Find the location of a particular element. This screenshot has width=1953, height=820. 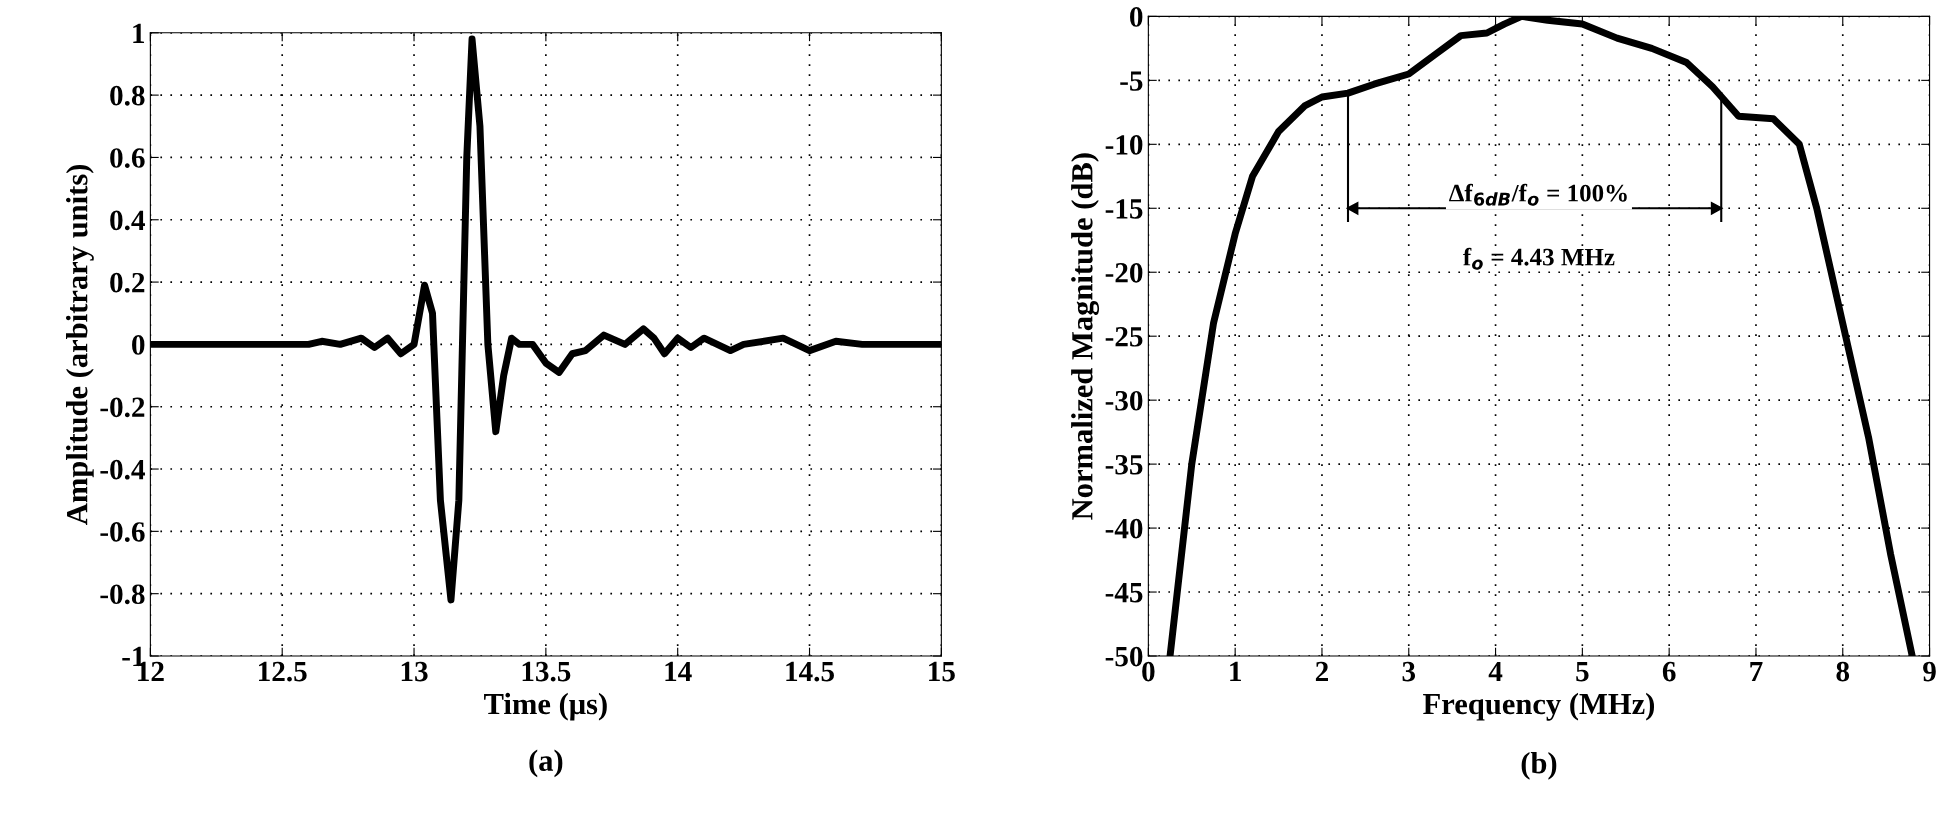

y-tick-label: -40 is located at coordinates (1124, 528).